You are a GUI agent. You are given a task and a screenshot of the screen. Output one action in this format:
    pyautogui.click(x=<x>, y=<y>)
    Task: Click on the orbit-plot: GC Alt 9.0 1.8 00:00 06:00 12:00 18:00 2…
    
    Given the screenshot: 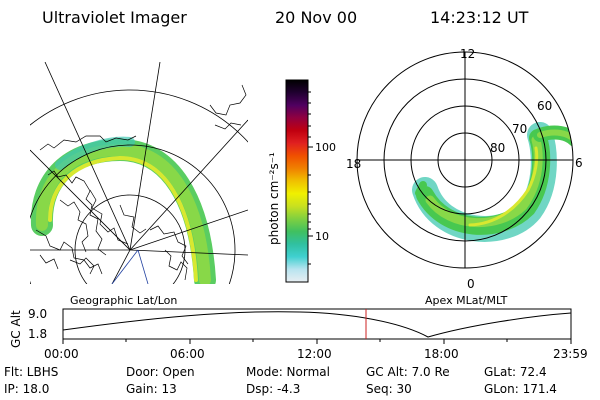 What is the action you would take?
    pyautogui.click(x=298, y=334)
    